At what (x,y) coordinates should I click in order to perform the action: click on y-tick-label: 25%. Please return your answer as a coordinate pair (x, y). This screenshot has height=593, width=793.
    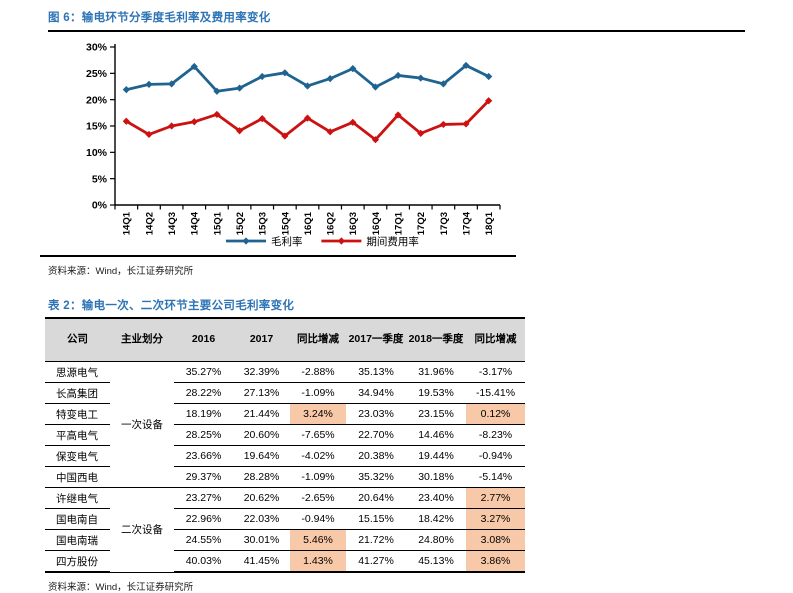
    Looking at the image, I should click on (97, 74).